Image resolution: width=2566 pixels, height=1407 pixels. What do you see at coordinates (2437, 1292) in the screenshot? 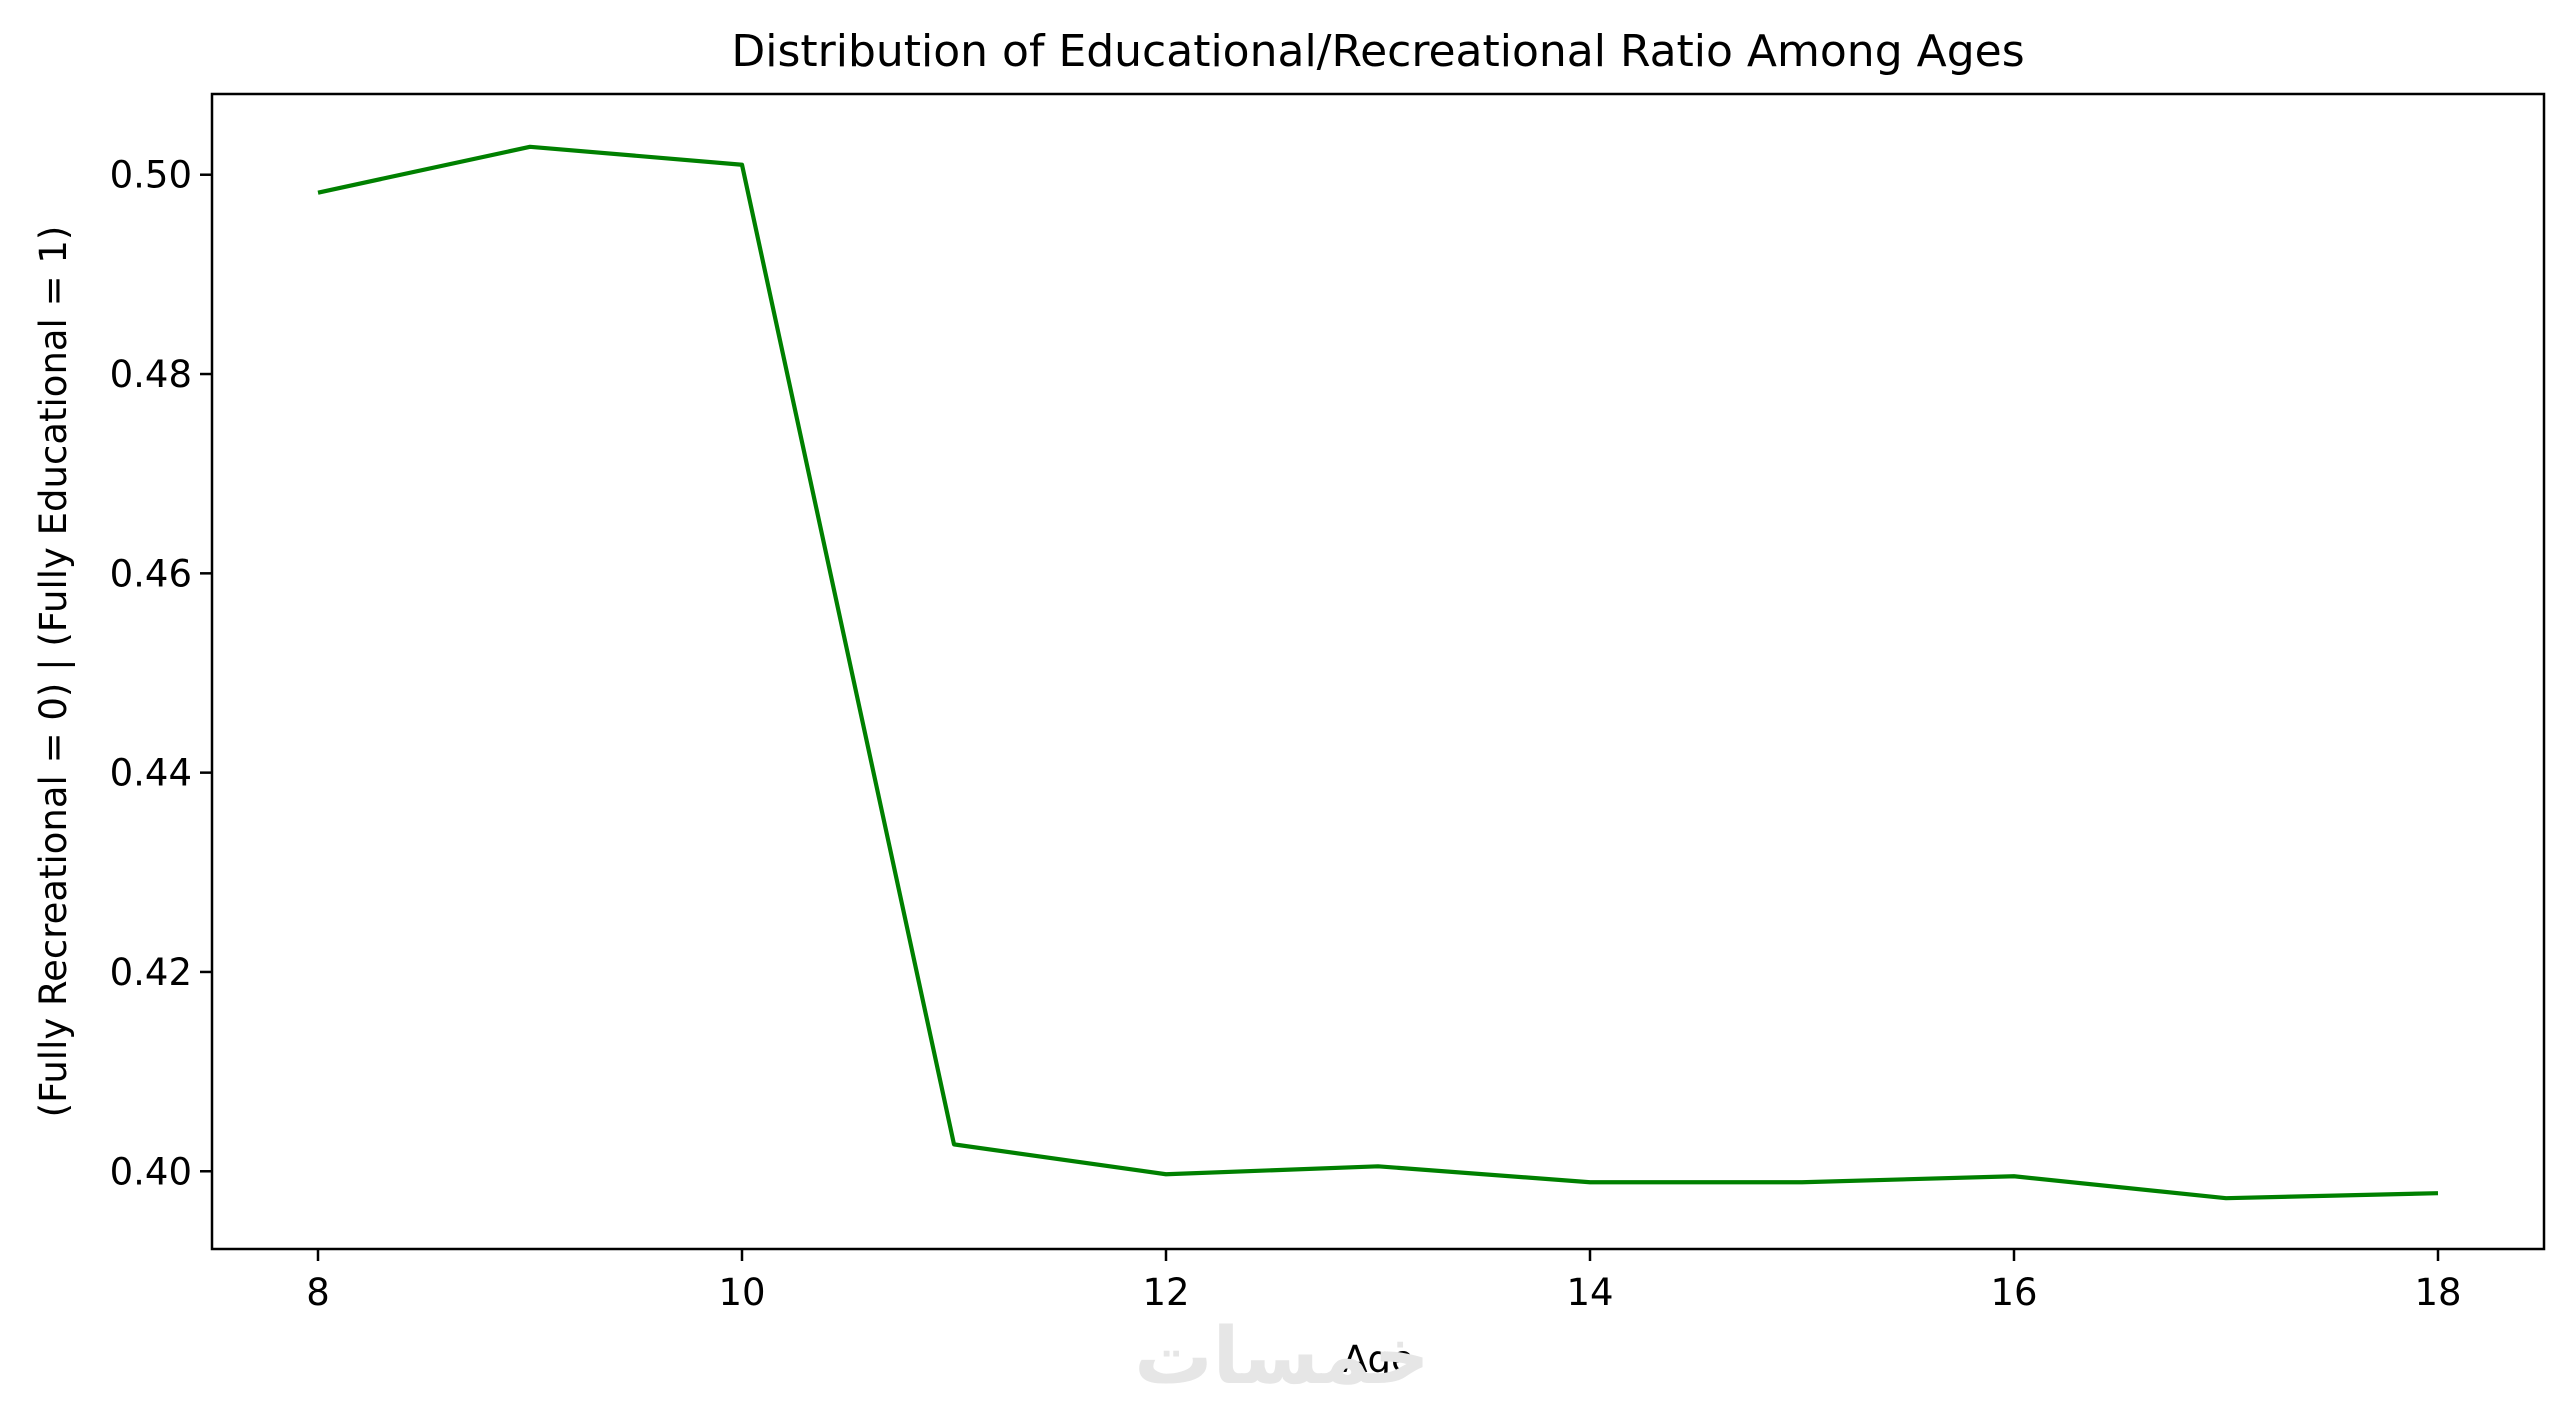
I see `x-tick-label: 18` at bounding box center [2437, 1292].